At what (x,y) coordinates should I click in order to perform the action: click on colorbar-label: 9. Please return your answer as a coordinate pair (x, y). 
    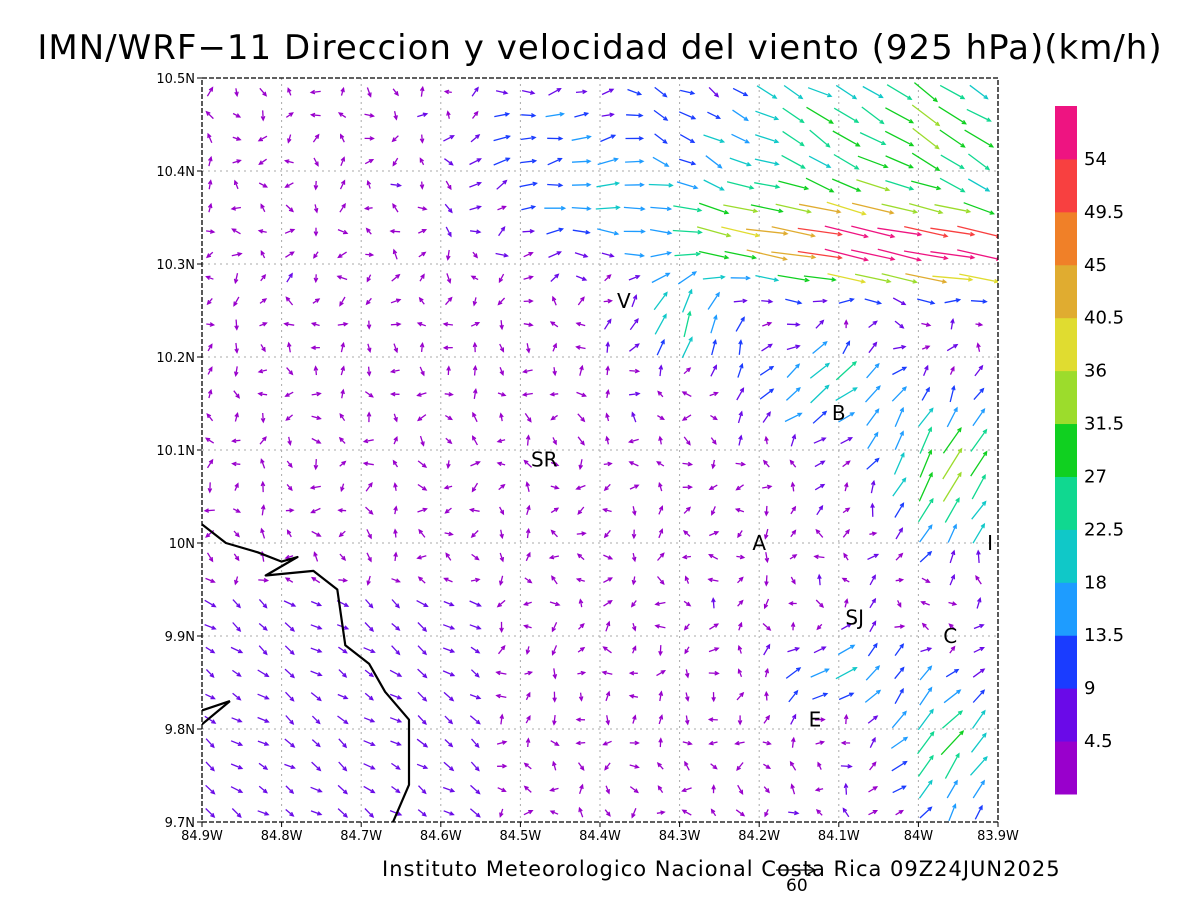
    Looking at the image, I should click on (1089, 688).